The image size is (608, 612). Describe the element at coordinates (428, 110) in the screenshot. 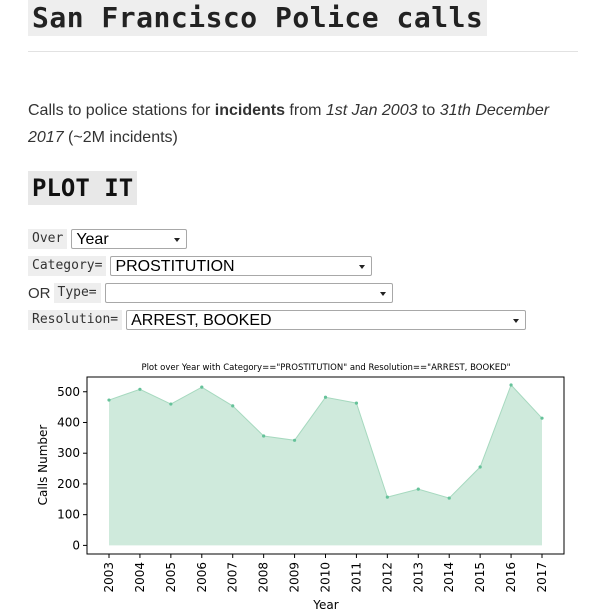

I see `desc-text-3: to` at that location.